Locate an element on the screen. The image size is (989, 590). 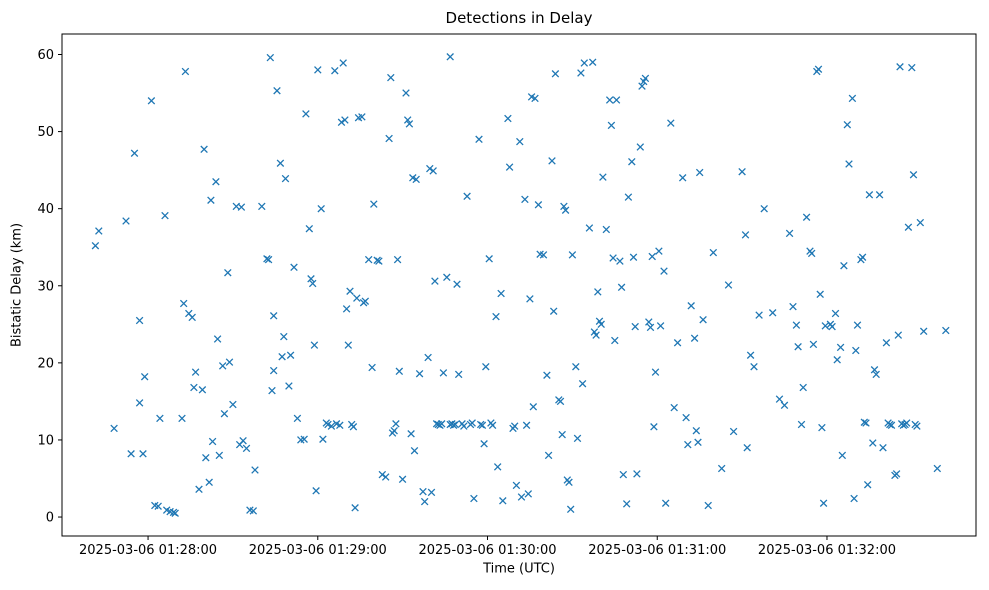
x-tick-label: 2025-03-06 01:31:00 is located at coordinates (657, 550).